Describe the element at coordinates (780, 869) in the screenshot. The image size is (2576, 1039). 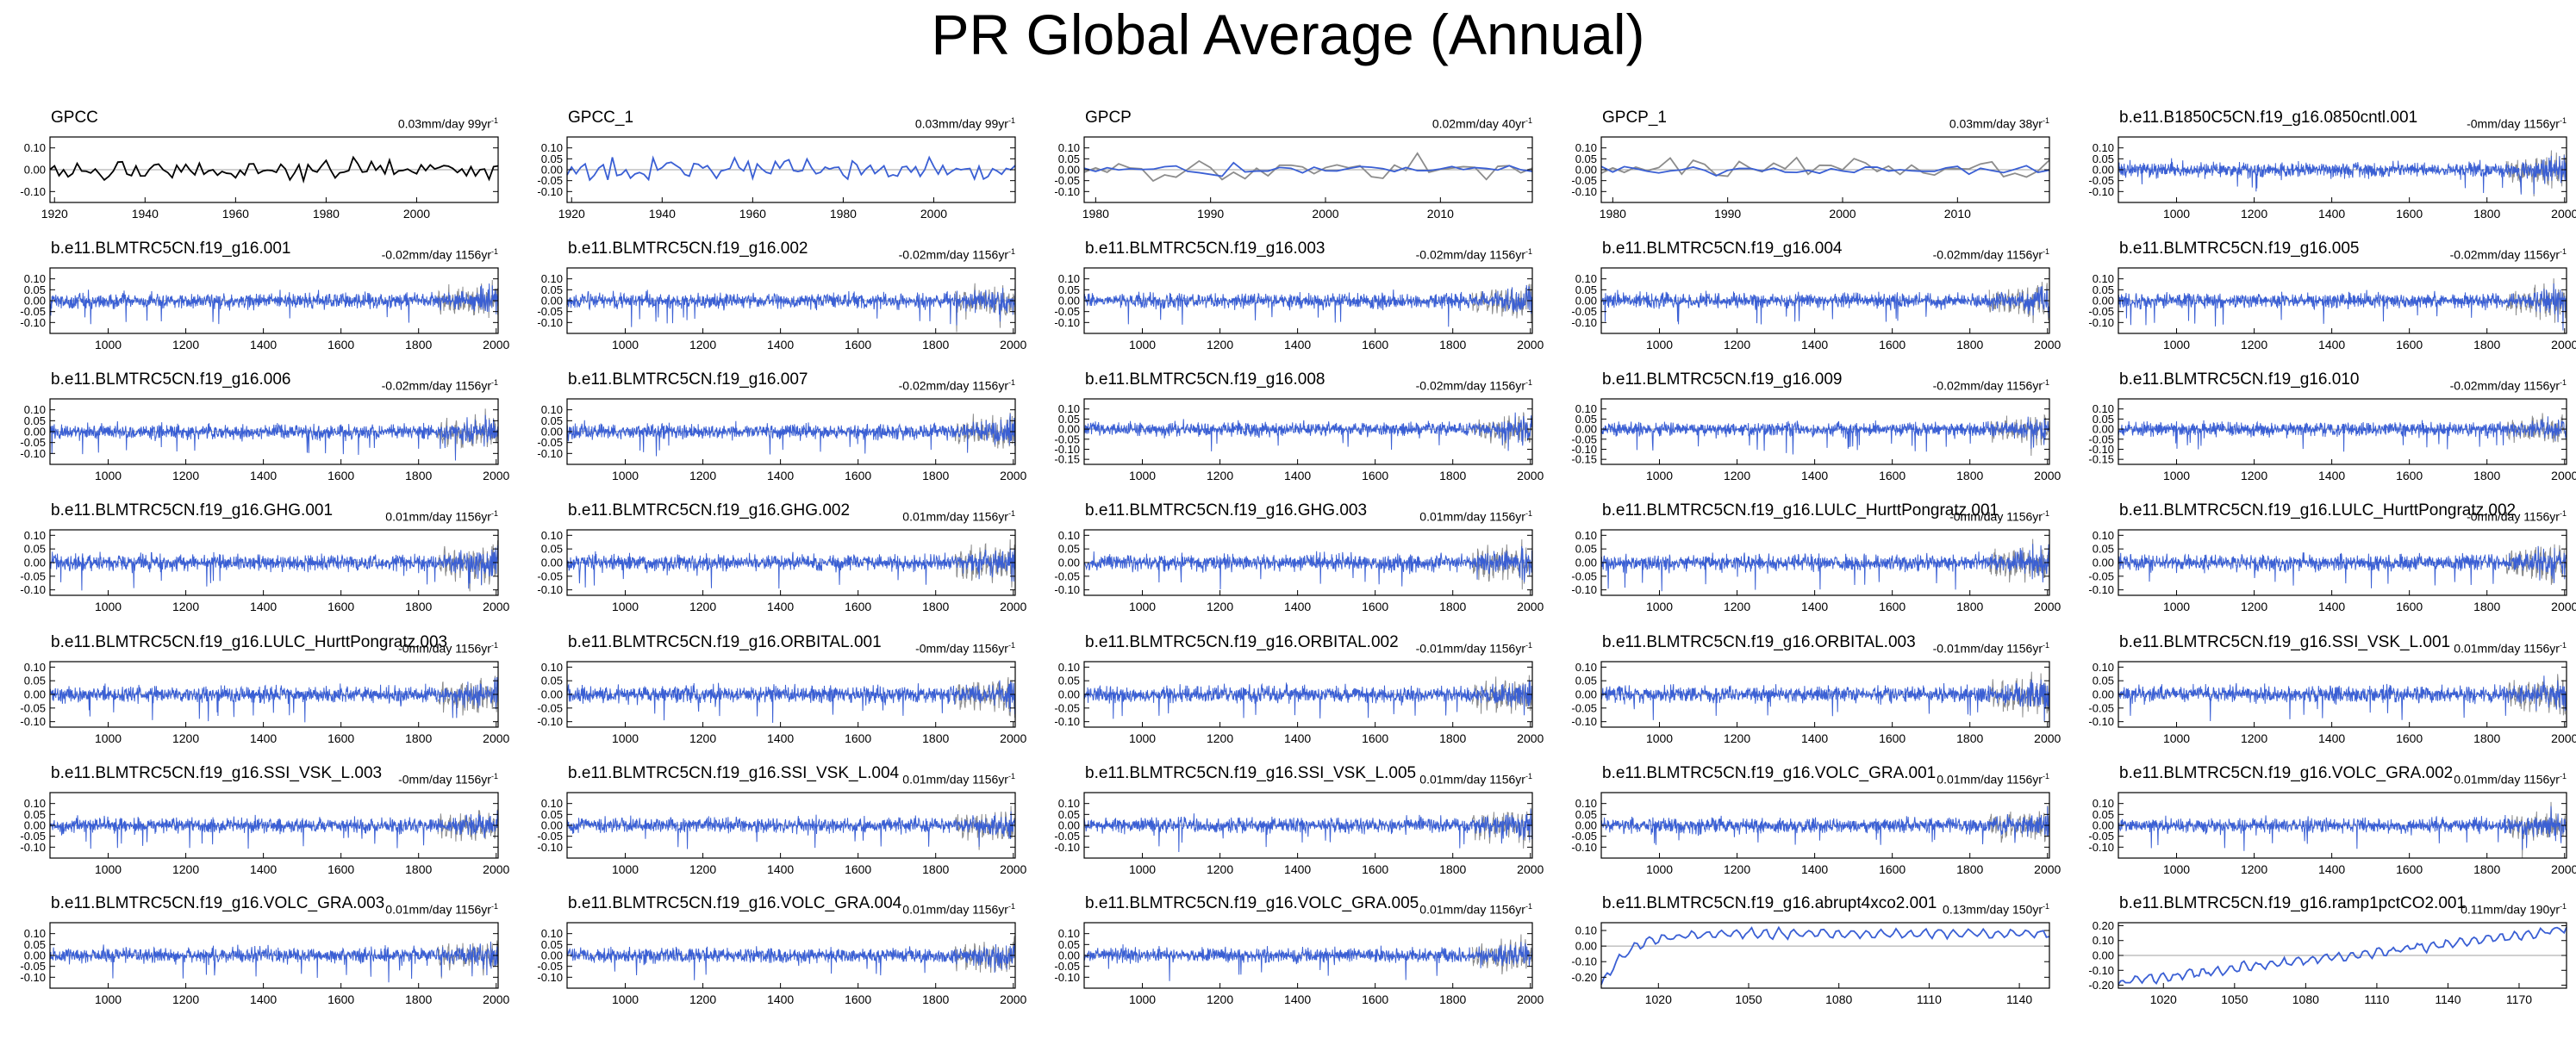
I see `panel-27-xtick-label: 1400` at that location.